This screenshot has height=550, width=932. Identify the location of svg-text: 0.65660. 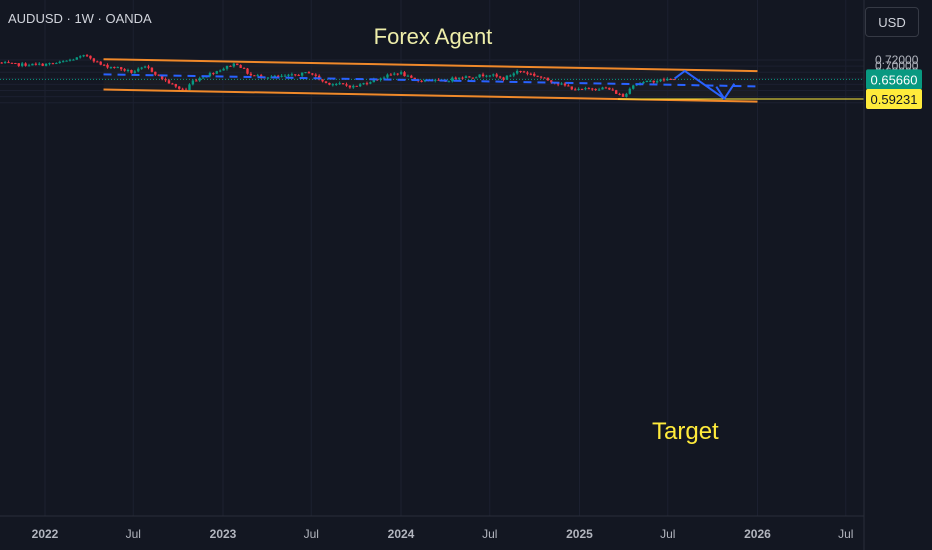
(894, 79).